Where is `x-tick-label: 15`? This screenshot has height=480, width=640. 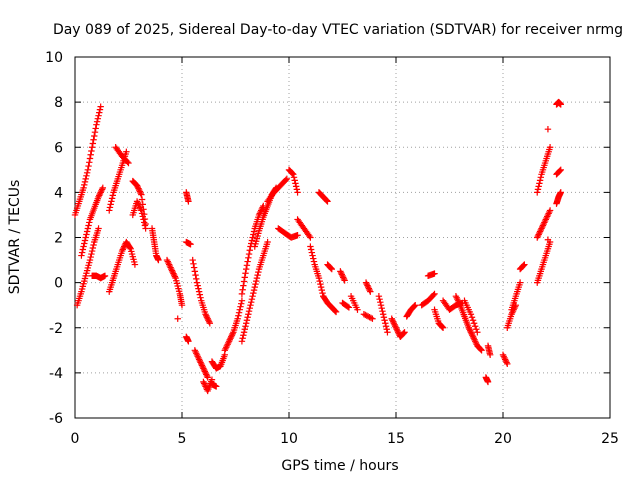
x-tick-label: 15 is located at coordinates (396, 439).